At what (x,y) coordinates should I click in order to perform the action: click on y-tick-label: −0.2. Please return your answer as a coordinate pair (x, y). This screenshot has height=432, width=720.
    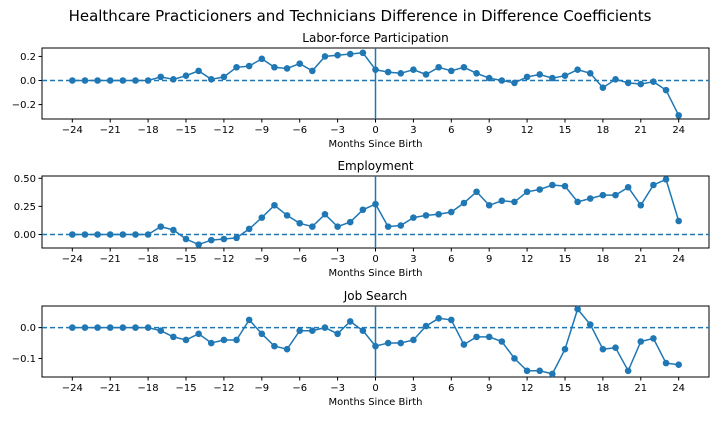
    Looking at the image, I should click on (24, 105).